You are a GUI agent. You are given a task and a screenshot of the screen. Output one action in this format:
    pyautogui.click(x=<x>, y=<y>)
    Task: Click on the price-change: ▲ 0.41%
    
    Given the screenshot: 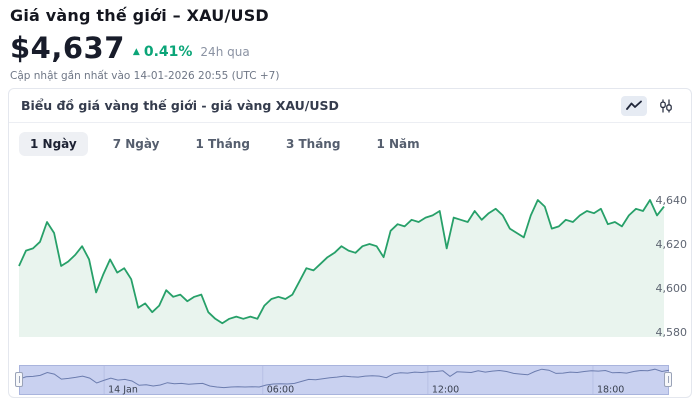 What is the action you would take?
    pyautogui.click(x=163, y=52)
    